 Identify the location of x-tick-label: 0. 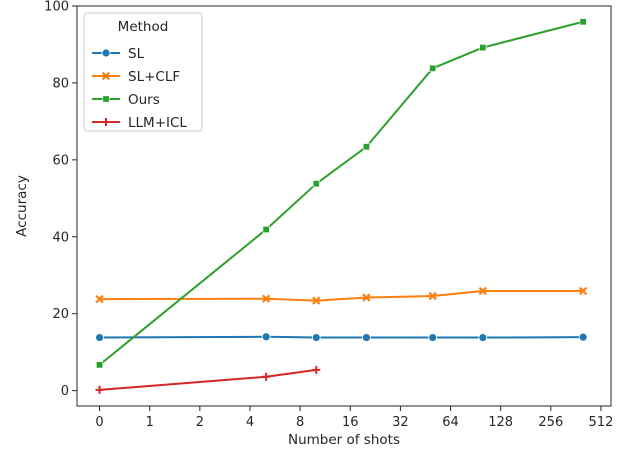
(99, 422).